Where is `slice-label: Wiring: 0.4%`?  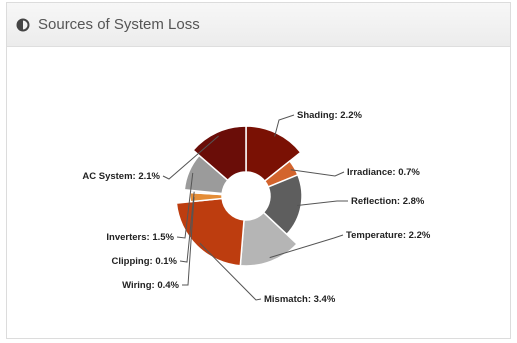 slice-label: Wiring: 0.4% is located at coordinates (150, 285).